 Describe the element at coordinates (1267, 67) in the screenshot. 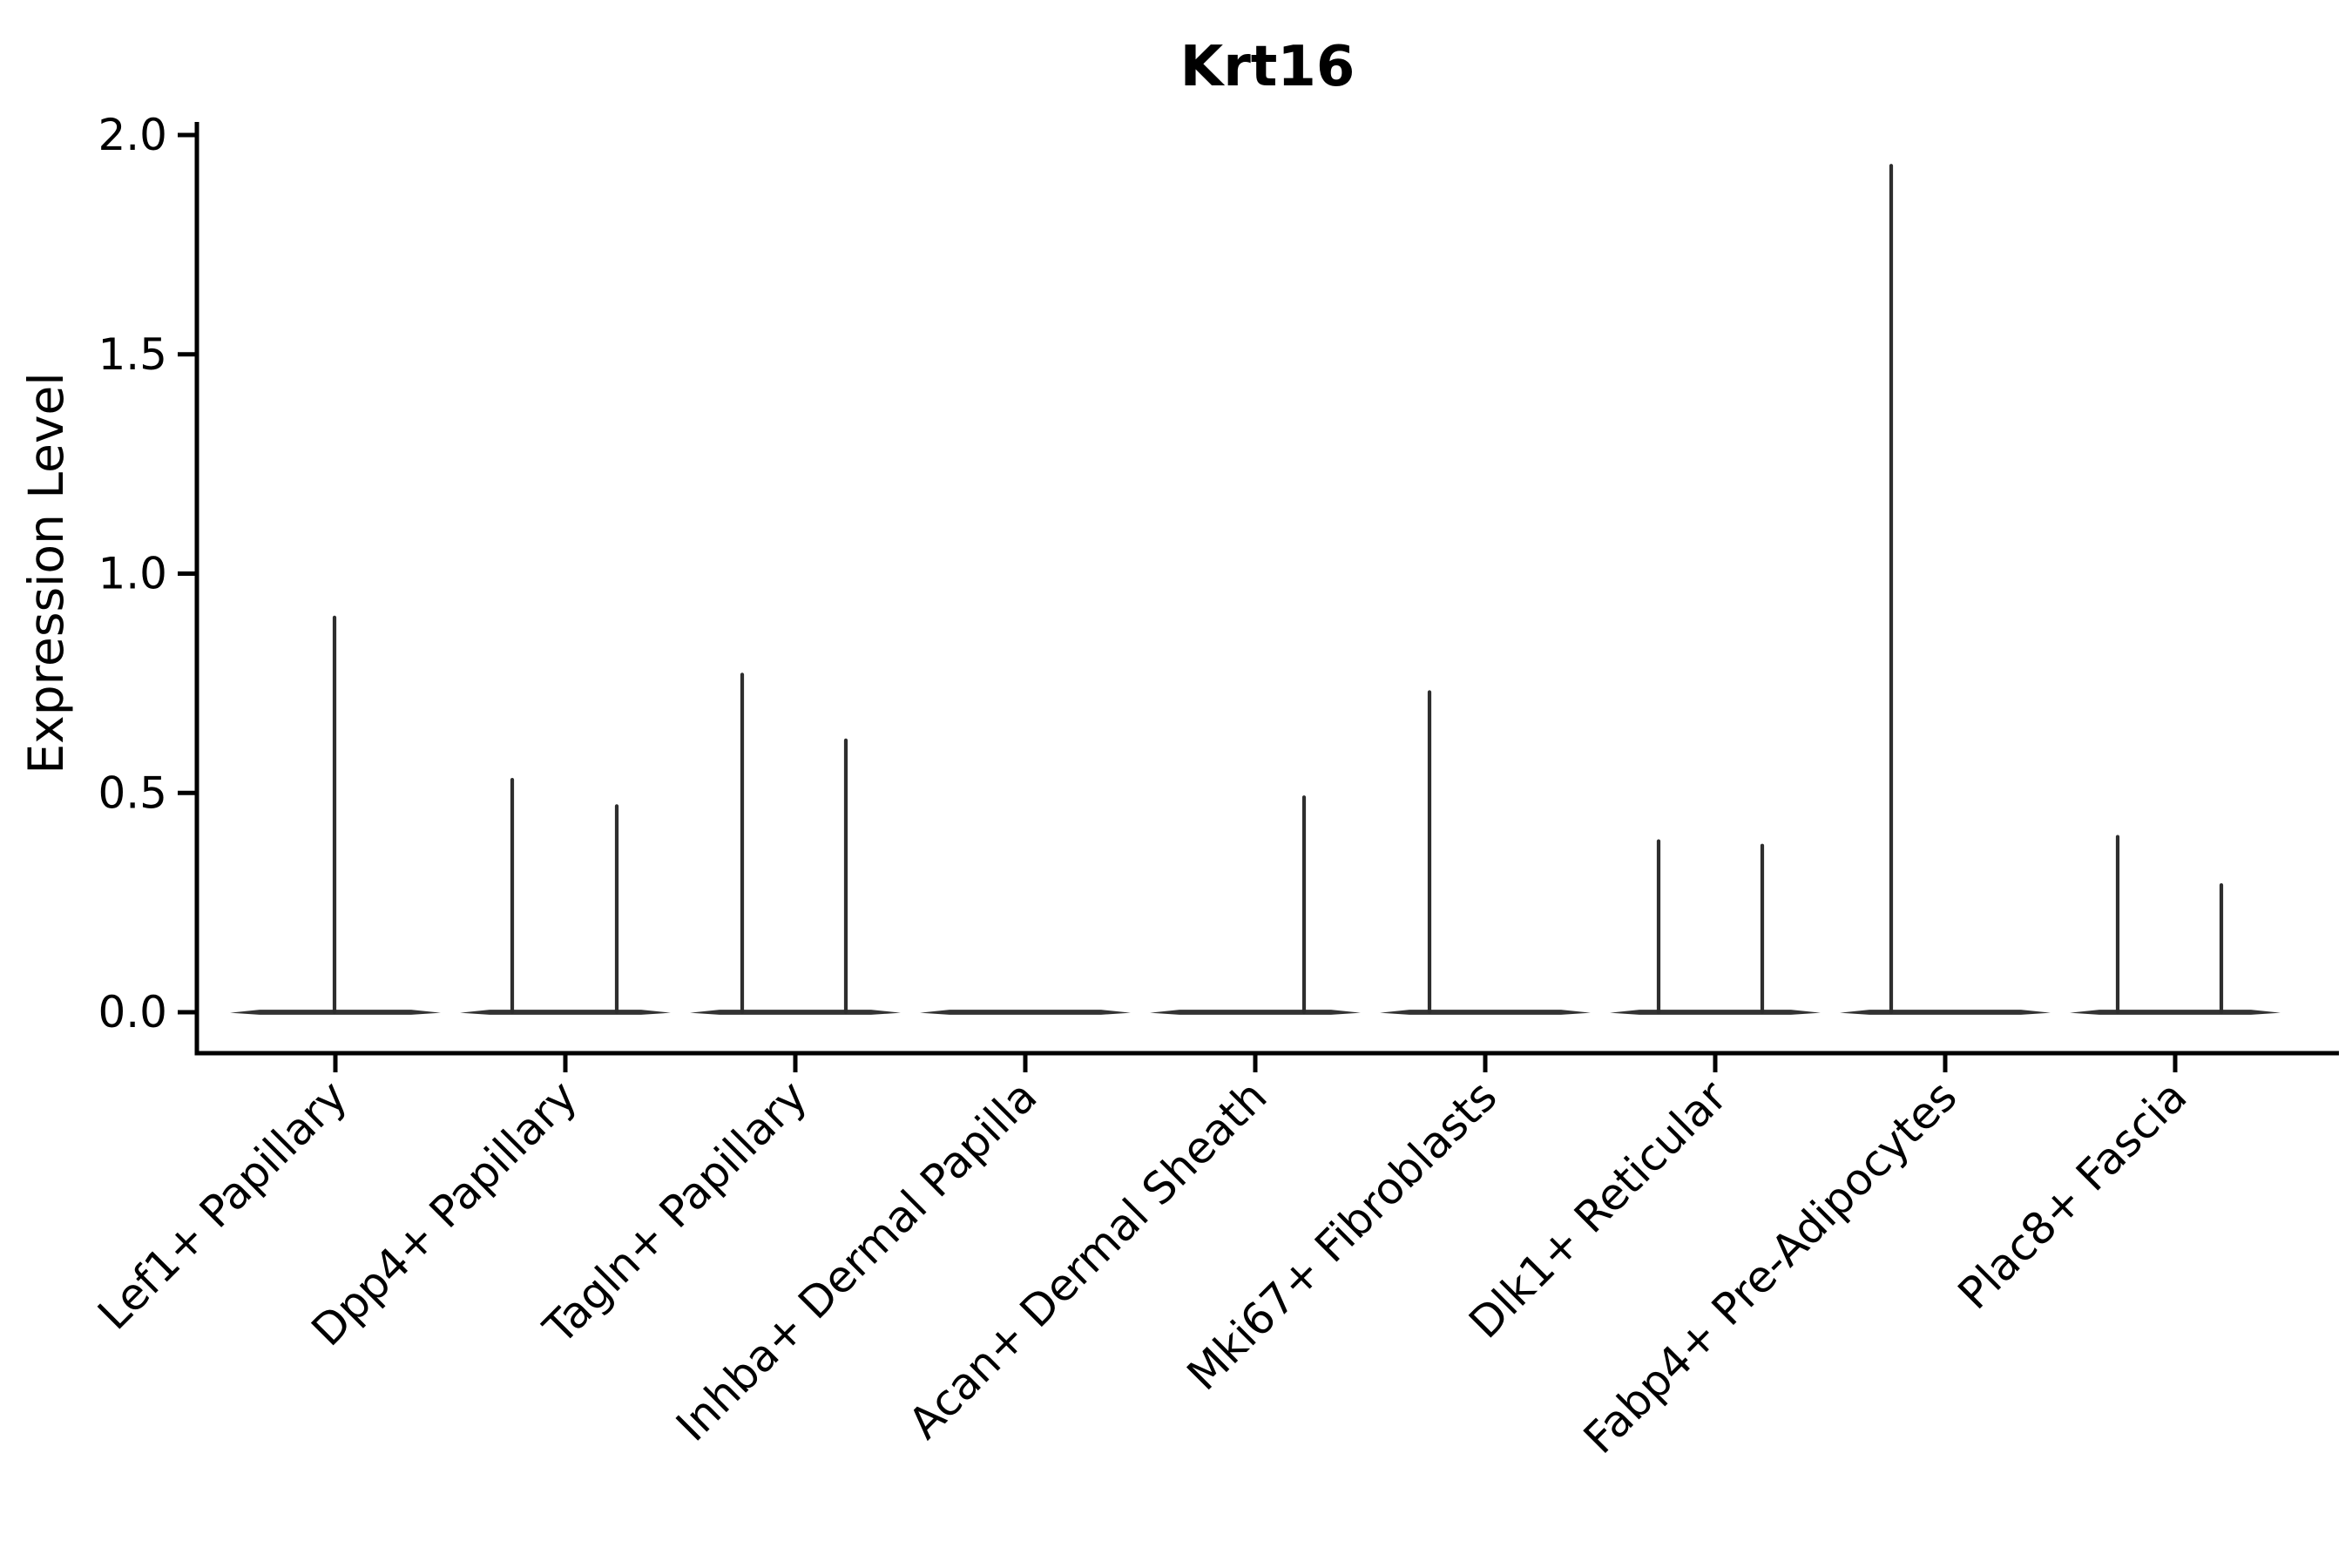

I see `chart-title: Krt16` at that location.